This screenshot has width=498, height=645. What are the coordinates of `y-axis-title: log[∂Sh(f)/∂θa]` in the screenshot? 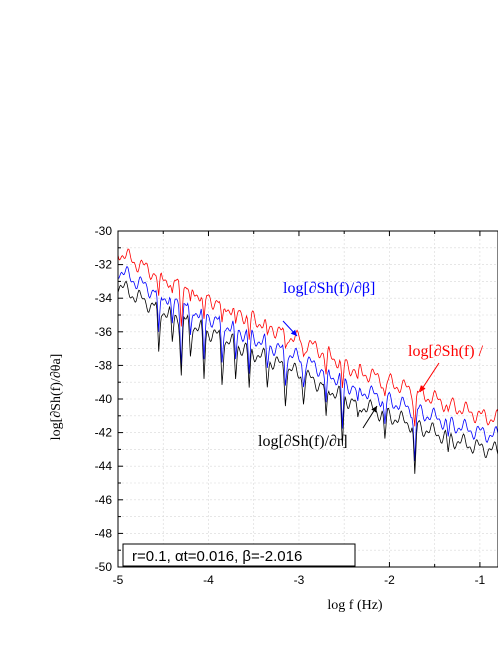 It's located at (56, 397).